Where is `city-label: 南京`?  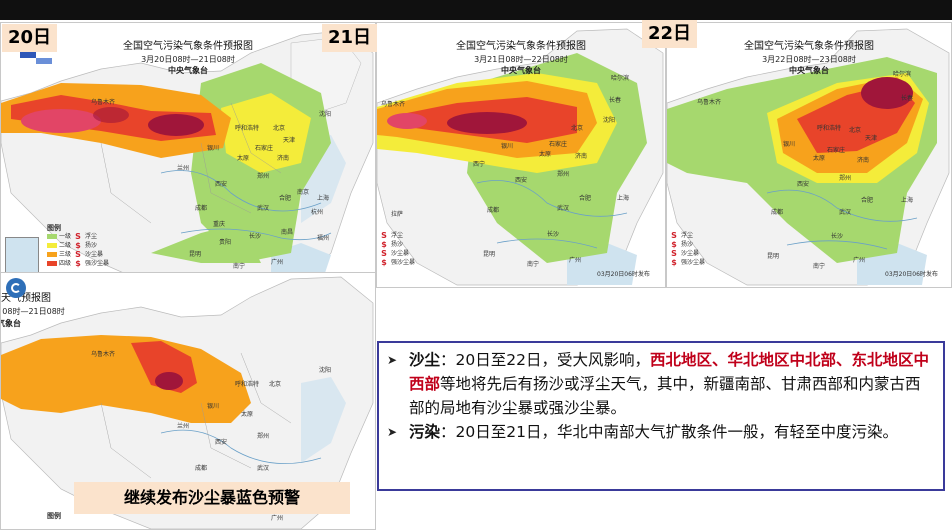
city-label: 南京 is located at coordinates (303, 192).